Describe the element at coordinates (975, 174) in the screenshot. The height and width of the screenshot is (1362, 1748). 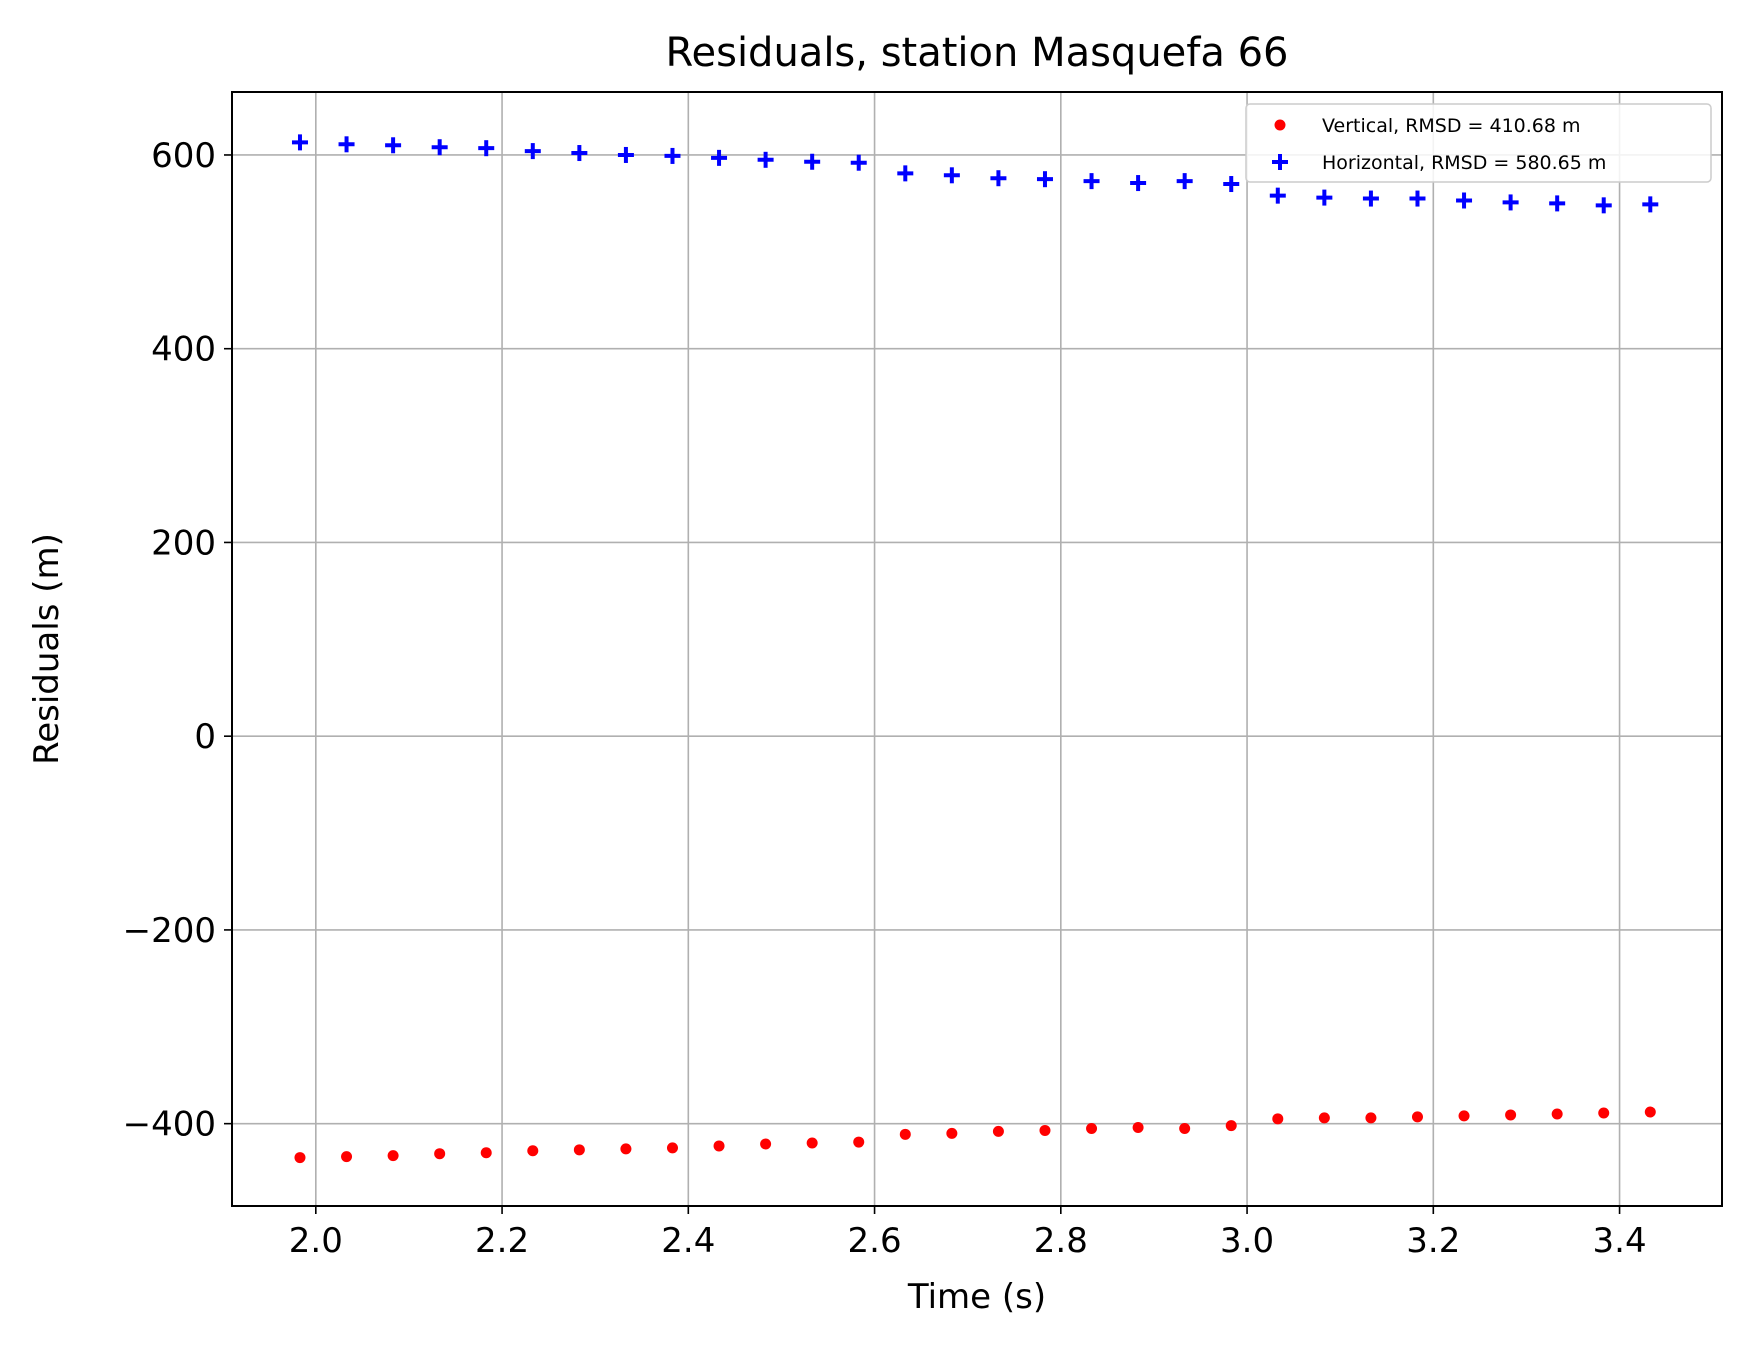
I see `series-horizontal` at that location.